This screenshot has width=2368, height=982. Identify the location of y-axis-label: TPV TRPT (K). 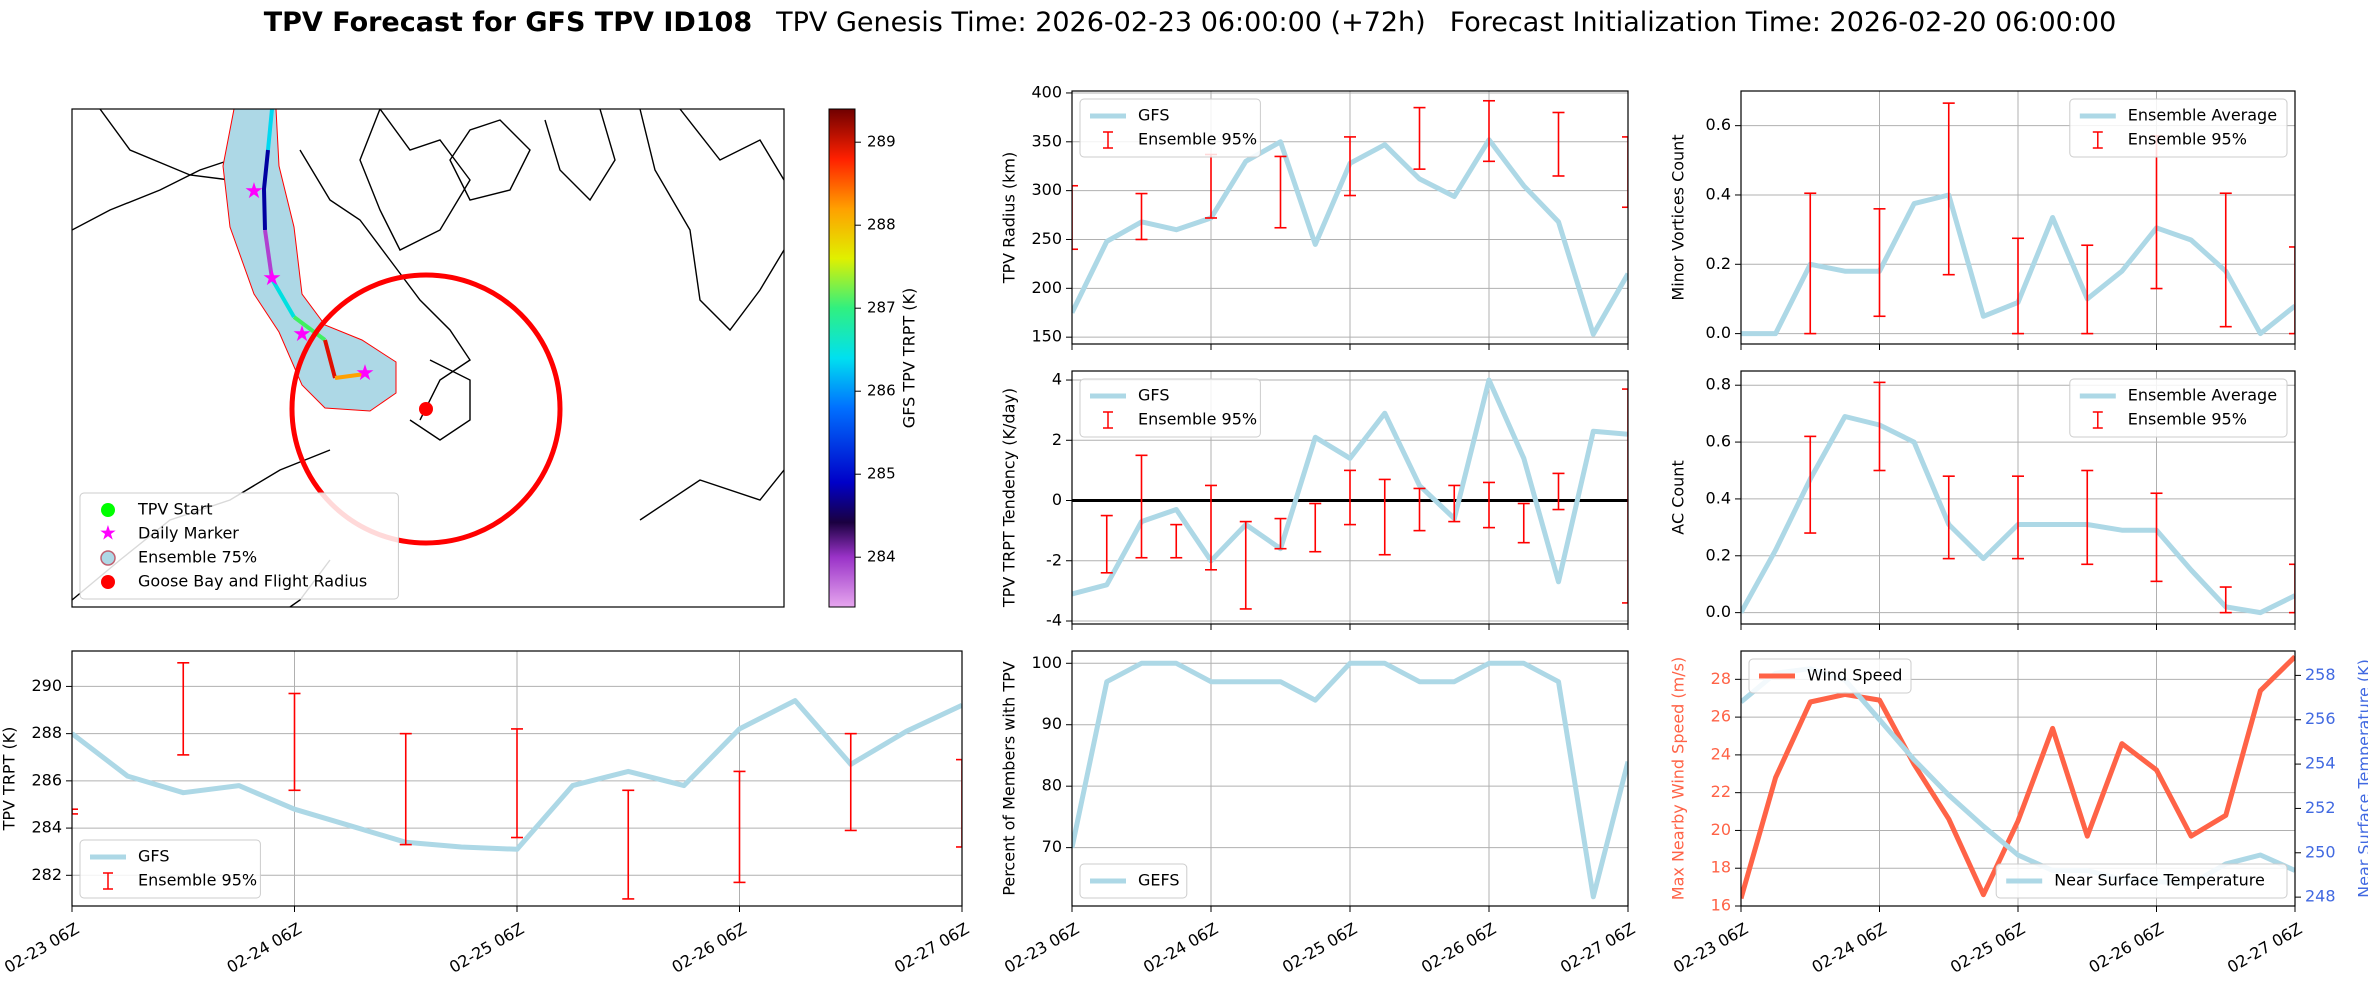
(9, 779).